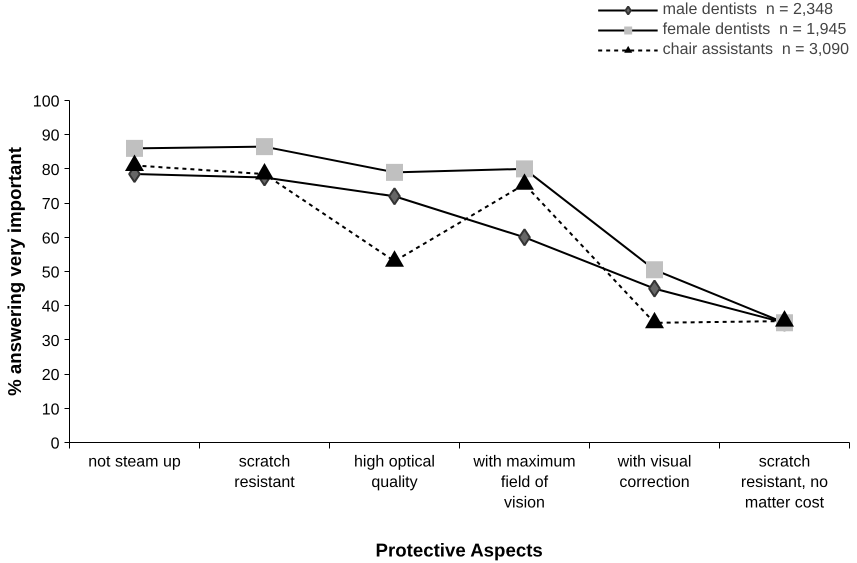  What do you see at coordinates (51, 307) in the screenshot?
I see `y-tick-label: 40` at bounding box center [51, 307].